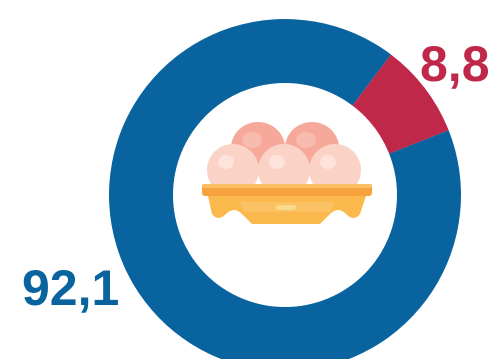 This screenshot has height=359, width=497. I want to click on slice-value-label-small: 8,8, so click(455, 64).